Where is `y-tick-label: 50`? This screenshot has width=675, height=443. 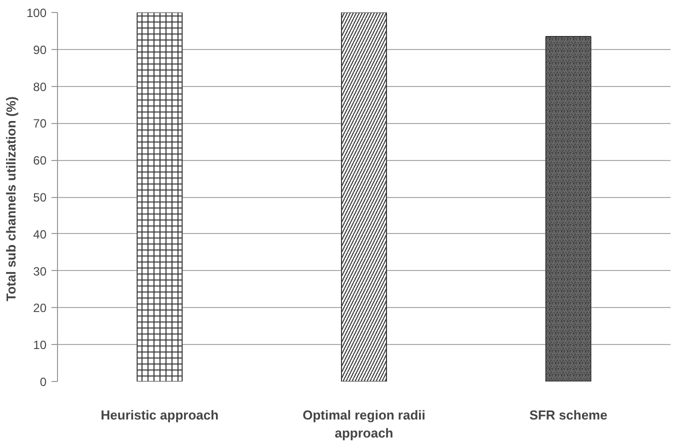 y-tick-label: 50 is located at coordinates (40, 197).